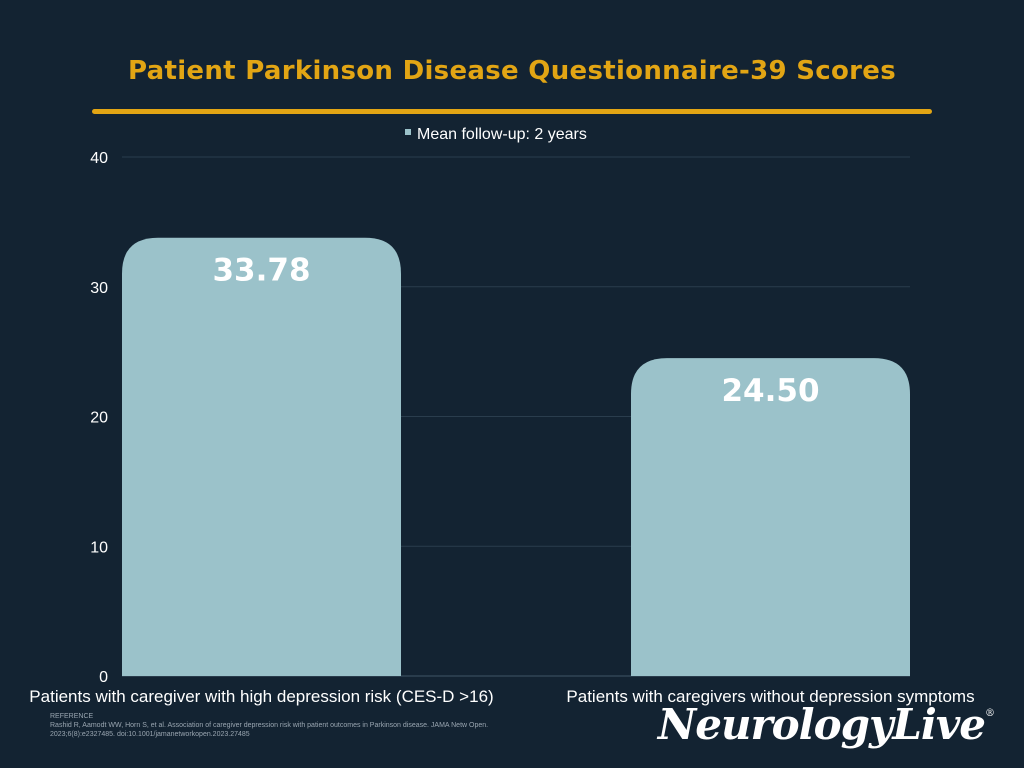  Describe the element at coordinates (408, 132) in the screenshot. I see `legend-swatch` at that location.